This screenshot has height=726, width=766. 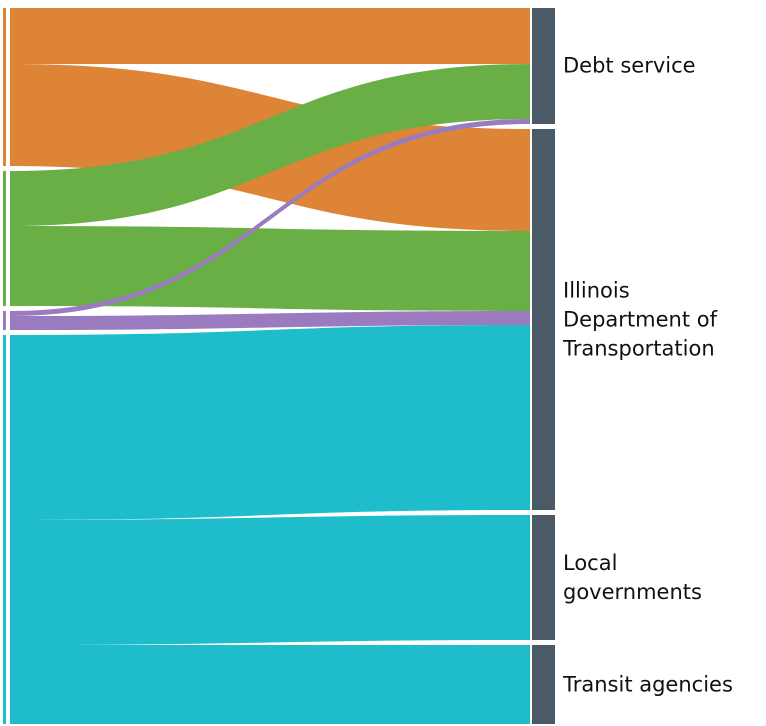 What do you see at coordinates (640, 319) in the screenshot?
I see `node-label: Illinois Department of Transportation` at bounding box center [640, 319].